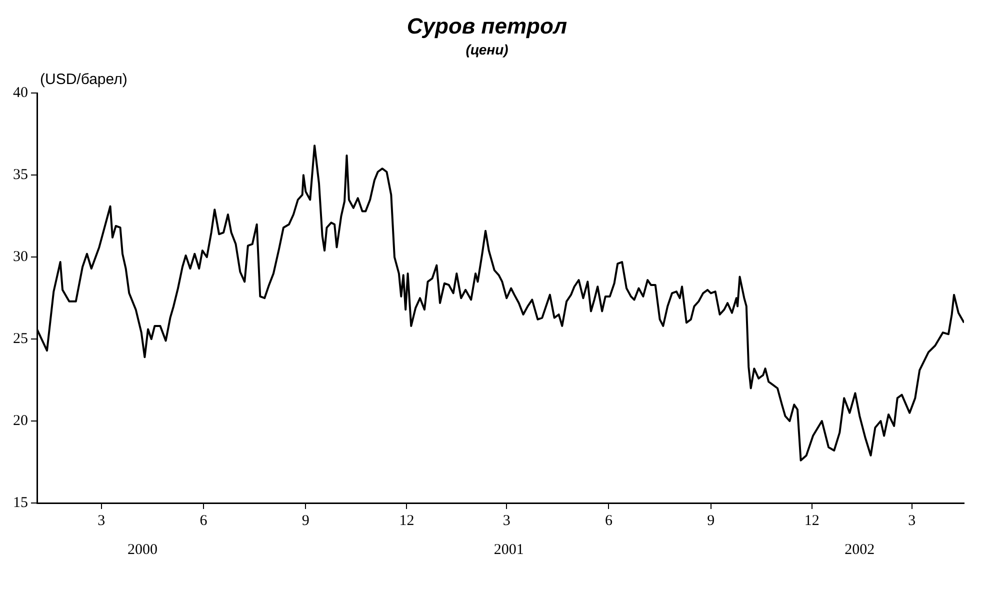 The width and height of the screenshot is (984, 607). What do you see at coordinates (20, 257) in the screenshot?
I see `y-tick-label: 30` at bounding box center [20, 257].